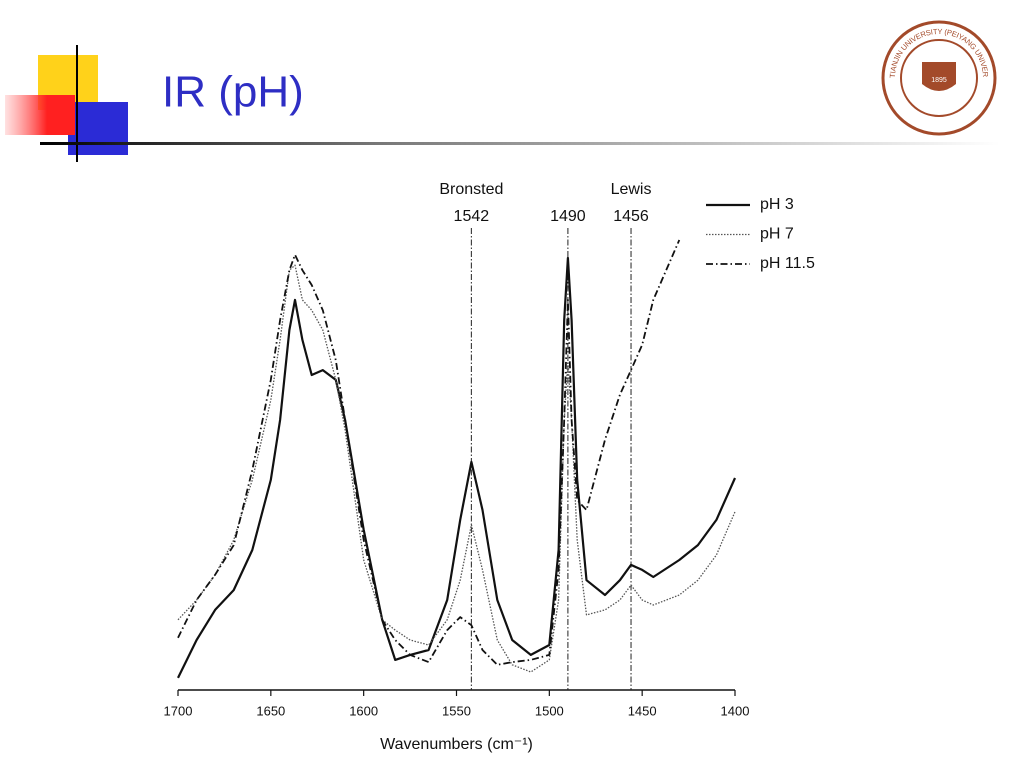 This screenshot has height=768, width=1024. What do you see at coordinates (568, 216) in the screenshot?
I see `marker-value: 1490` at bounding box center [568, 216].